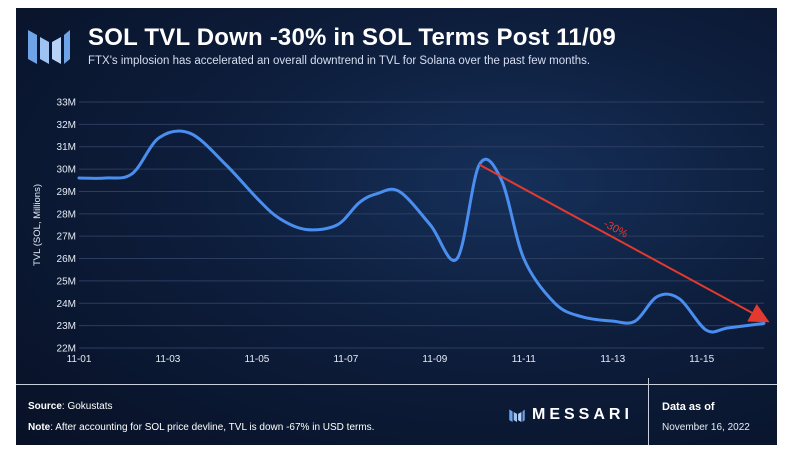  What do you see at coordinates (257, 359) in the screenshot?
I see `x-tick-label: 11-05` at bounding box center [257, 359].